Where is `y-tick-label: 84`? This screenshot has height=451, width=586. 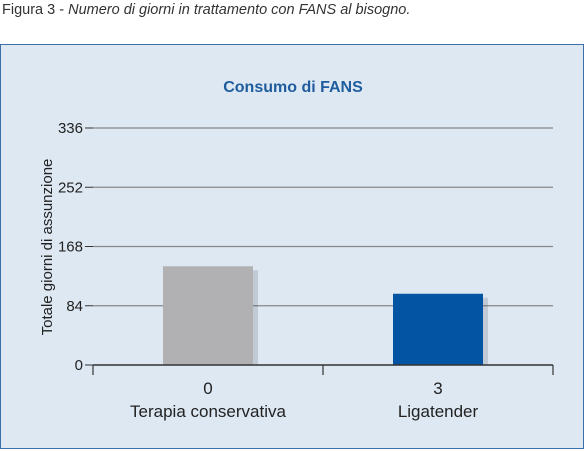 y-tick-label: 84 is located at coordinates (74, 306).